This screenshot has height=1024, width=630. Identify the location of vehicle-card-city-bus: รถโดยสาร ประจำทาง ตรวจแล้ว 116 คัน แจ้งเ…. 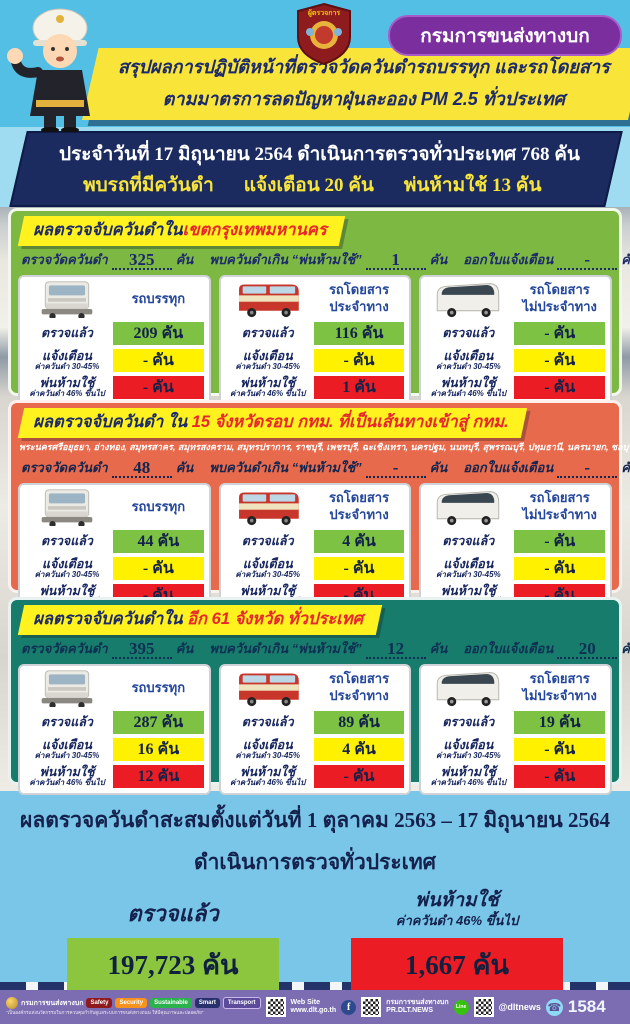
(315, 340).